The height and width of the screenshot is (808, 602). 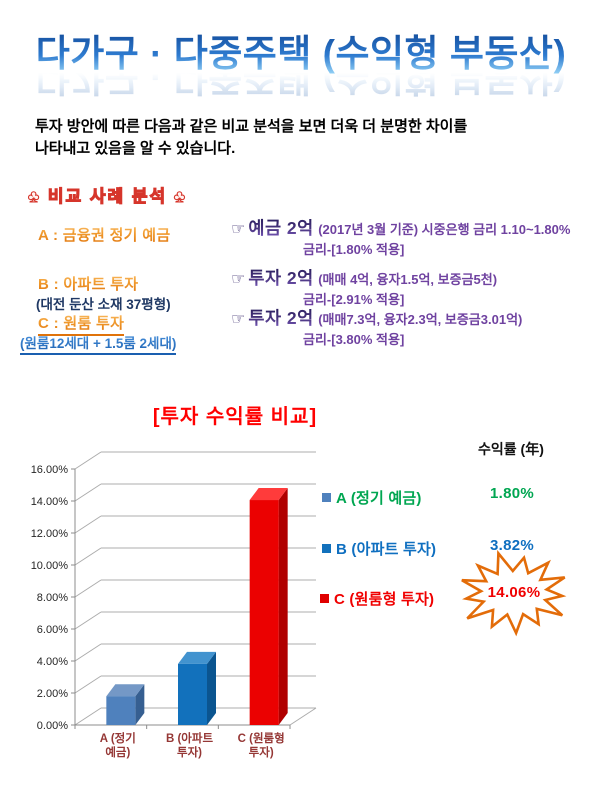 What do you see at coordinates (88, 283) in the screenshot?
I see `case-b-label: B : 아파트 투자` at bounding box center [88, 283].